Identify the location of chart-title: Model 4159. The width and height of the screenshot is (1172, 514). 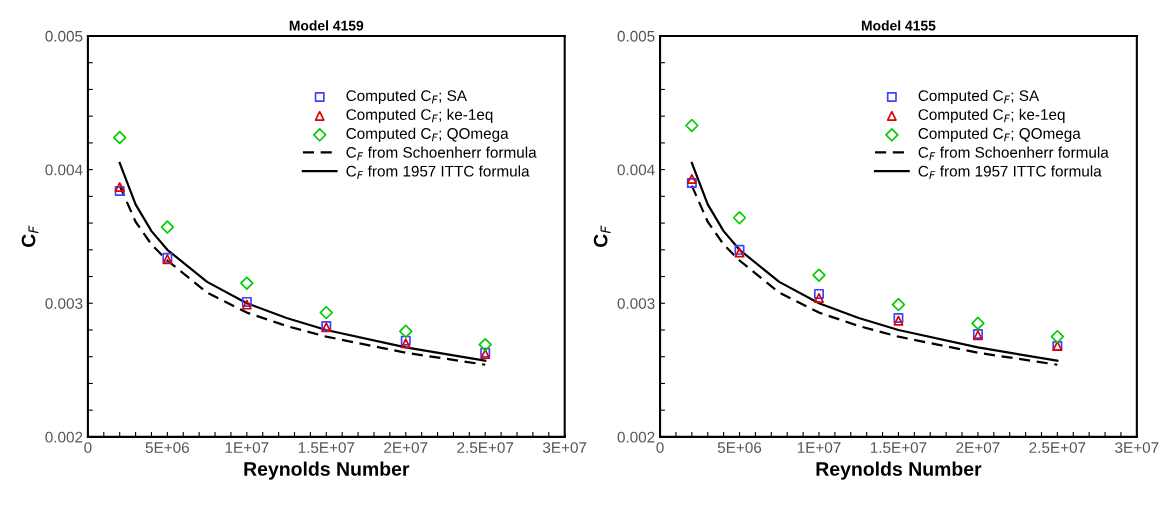
(326, 25).